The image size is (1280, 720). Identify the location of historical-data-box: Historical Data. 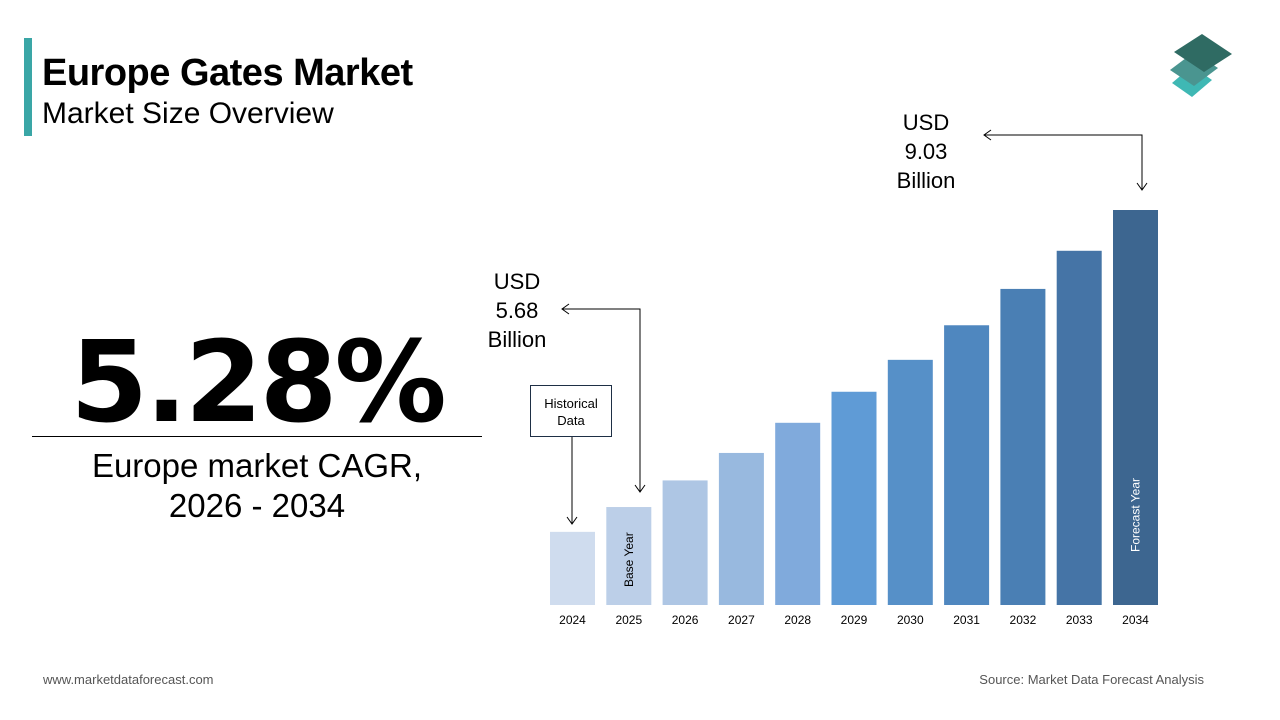
(571, 411).